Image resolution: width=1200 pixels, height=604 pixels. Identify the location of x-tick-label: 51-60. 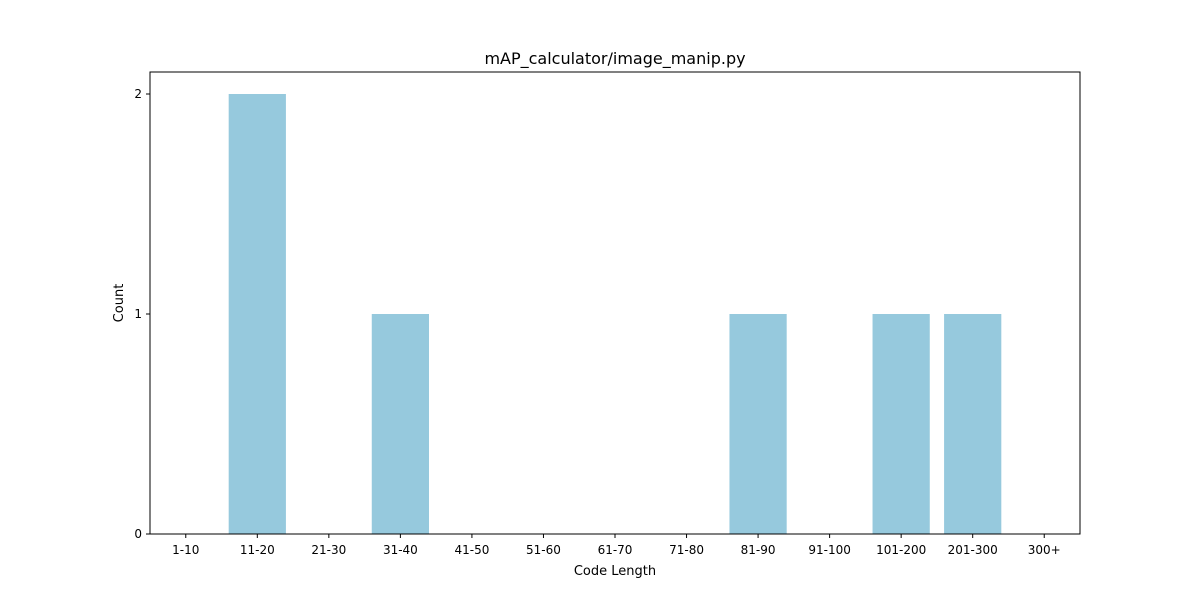
(543, 550).